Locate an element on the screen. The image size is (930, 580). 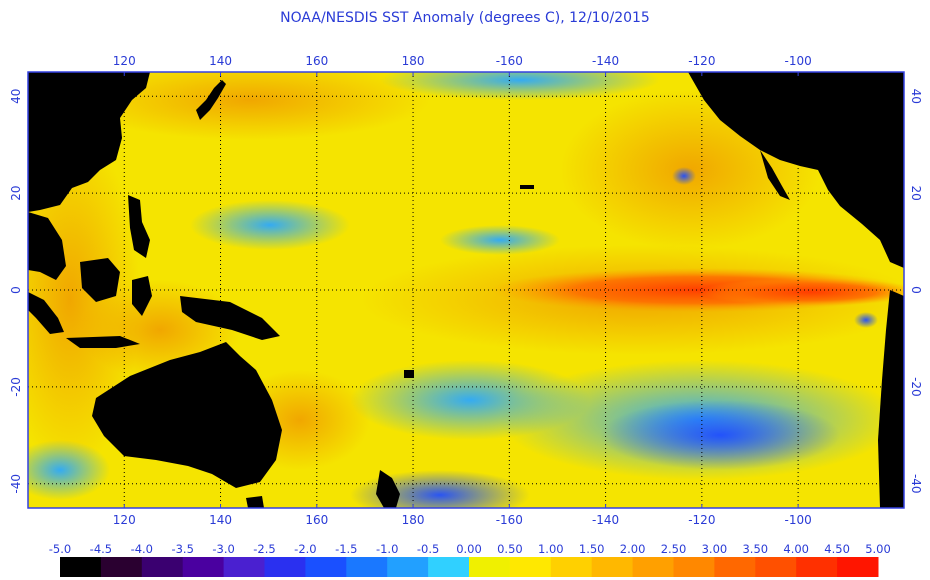
land-borneo is located at coordinates (100, 280).